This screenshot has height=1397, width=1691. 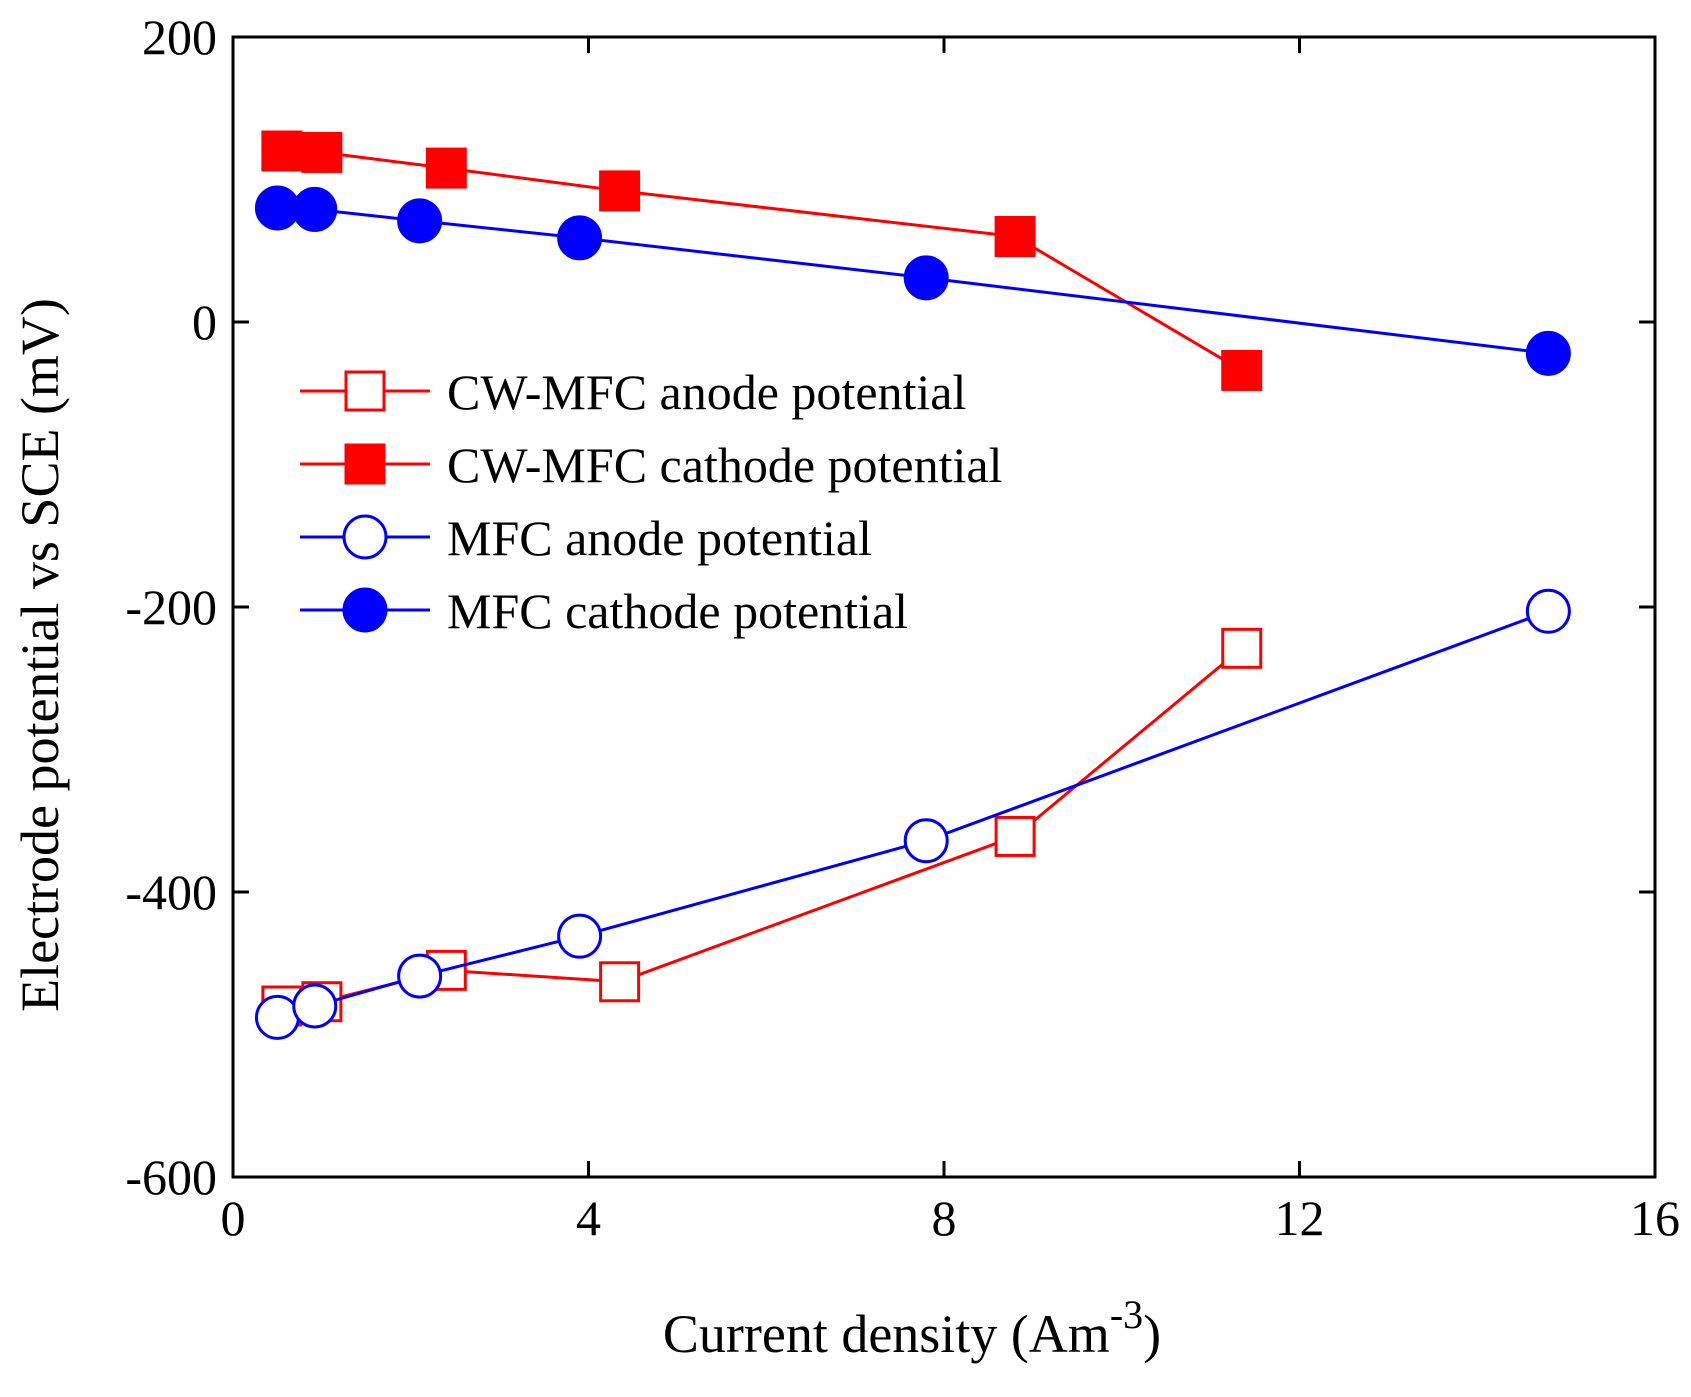 What do you see at coordinates (659, 538) in the screenshot?
I see `legend-label: MFC anode potential` at bounding box center [659, 538].